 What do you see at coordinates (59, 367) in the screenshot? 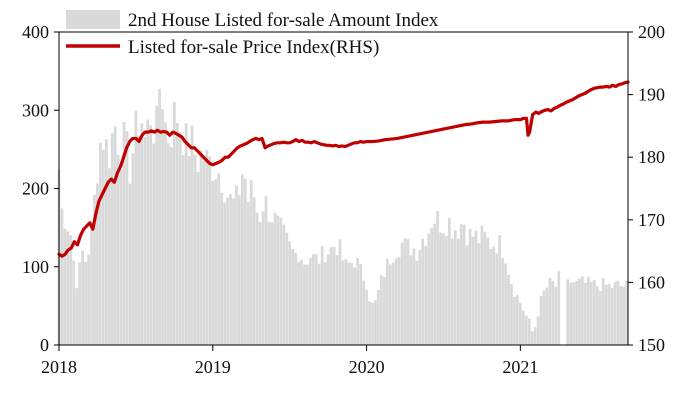
I see `x-tick-label-2018: 2018` at bounding box center [59, 367].